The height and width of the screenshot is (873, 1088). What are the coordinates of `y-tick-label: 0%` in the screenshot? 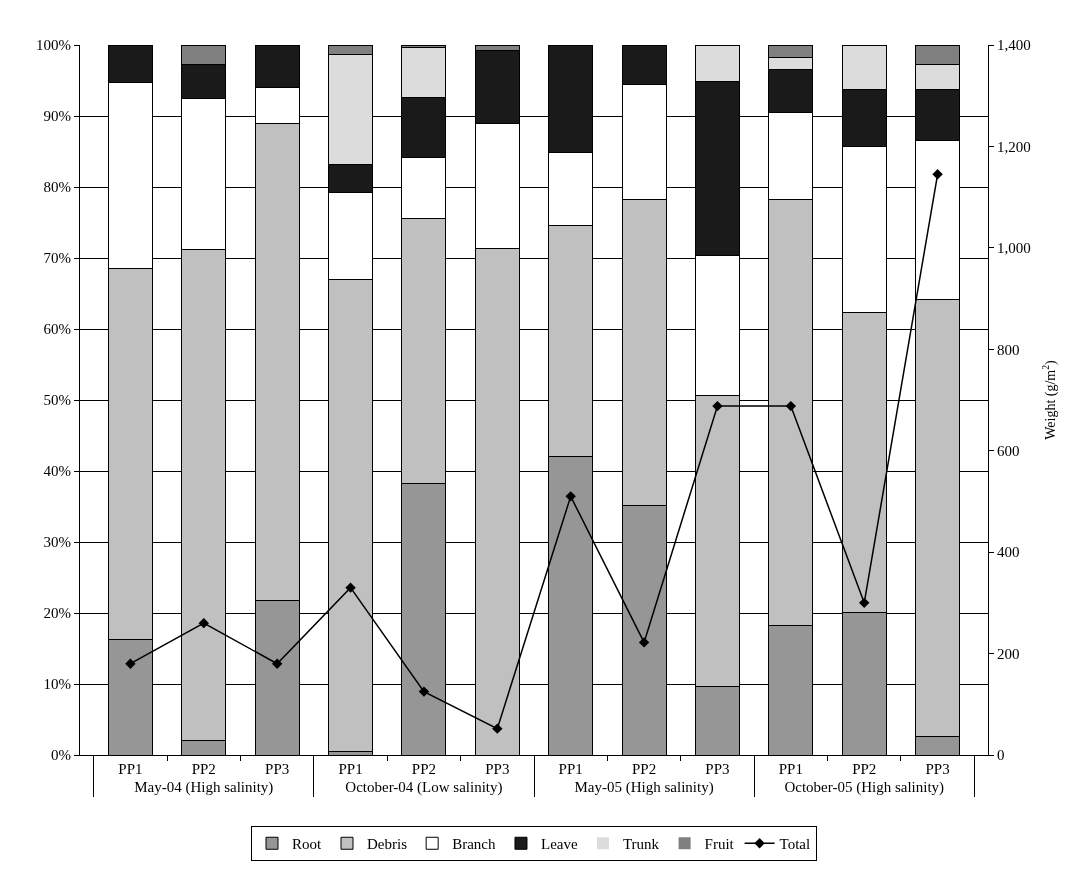 It's located at (61, 755).